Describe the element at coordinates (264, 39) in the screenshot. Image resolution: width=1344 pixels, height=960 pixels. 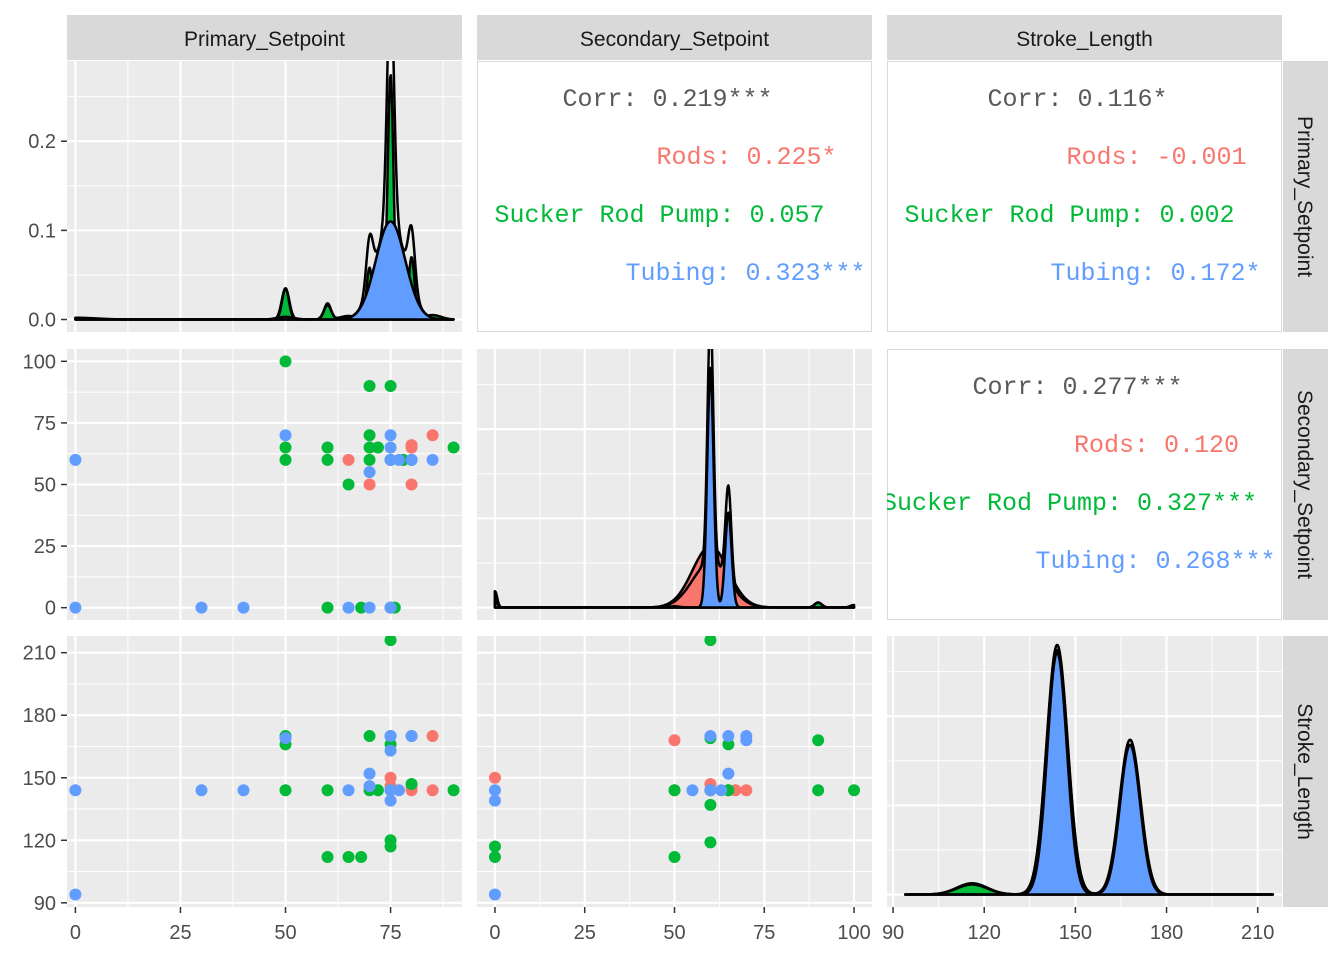
I see `top-strip-label-primary_setpoint: Primary_Setpoint` at that location.